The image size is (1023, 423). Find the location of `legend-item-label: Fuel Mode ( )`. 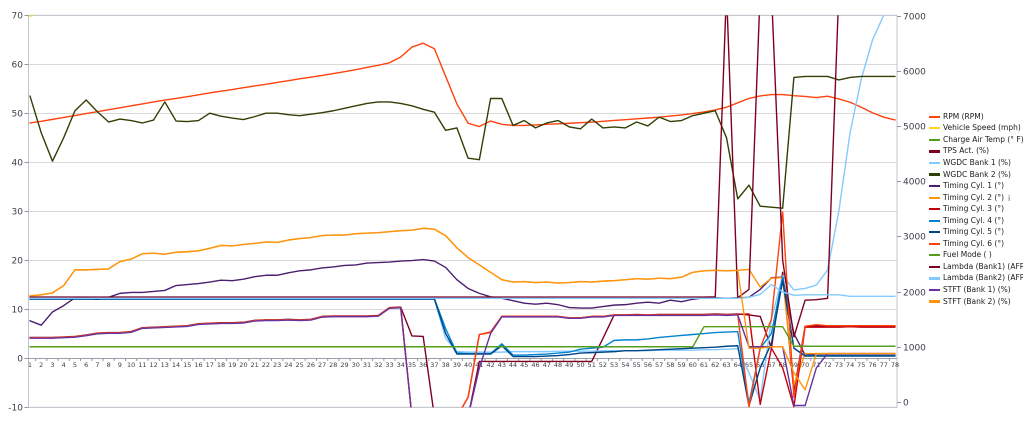

legend-item-label: Fuel Mode ( ) is located at coordinates (967, 255).